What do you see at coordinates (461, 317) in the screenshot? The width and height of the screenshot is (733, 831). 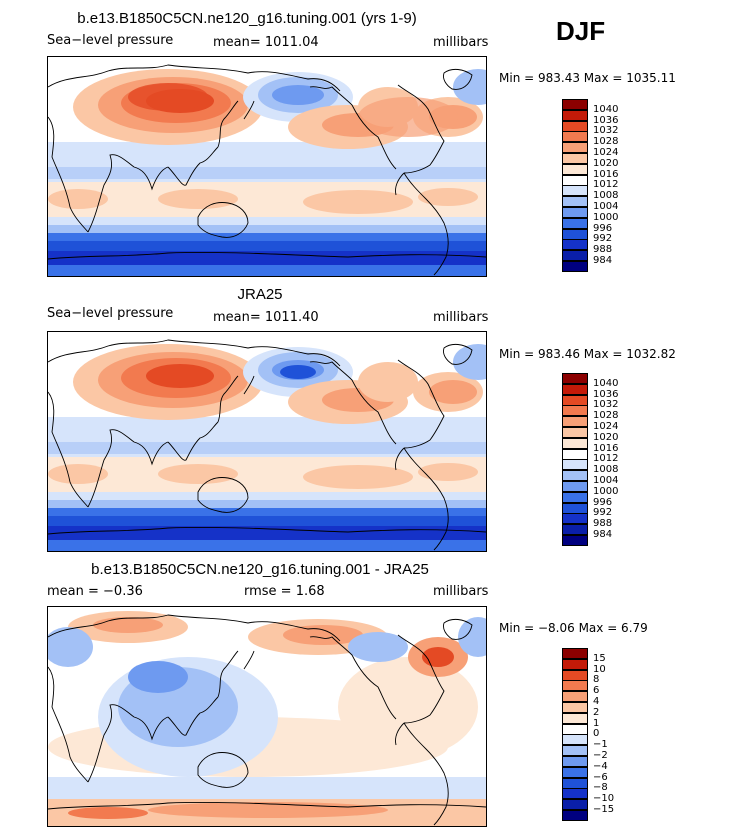 I see `panel2-units-label: millibars` at bounding box center [461, 317].